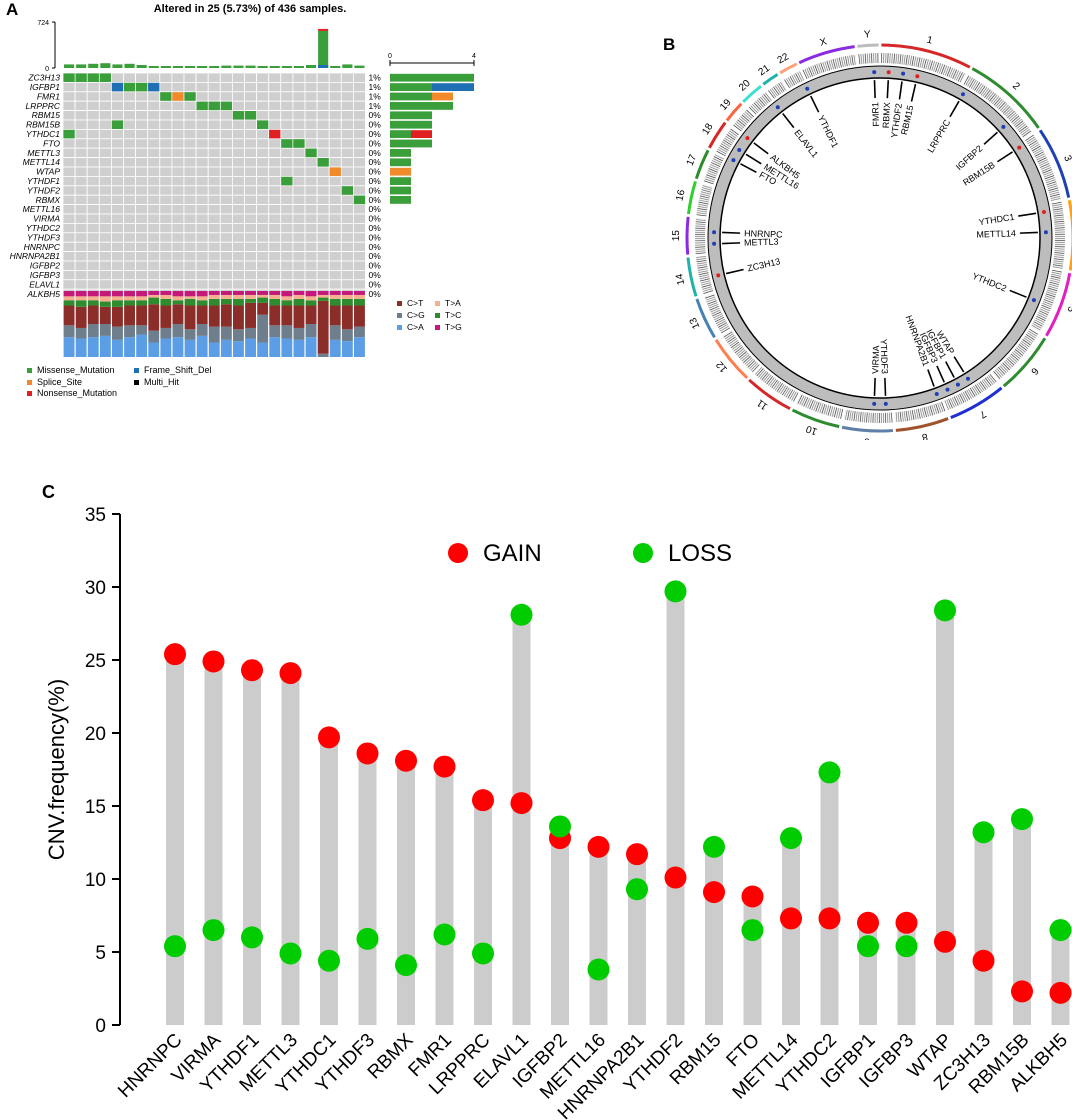  I want to click on side-bar-segment, so click(411, 87).